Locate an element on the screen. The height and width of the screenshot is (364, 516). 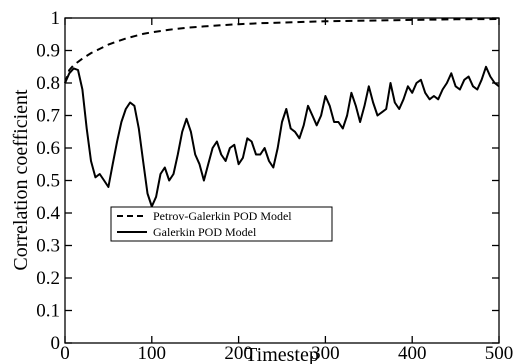
x-tick-label: 0 is located at coordinates (65, 353).